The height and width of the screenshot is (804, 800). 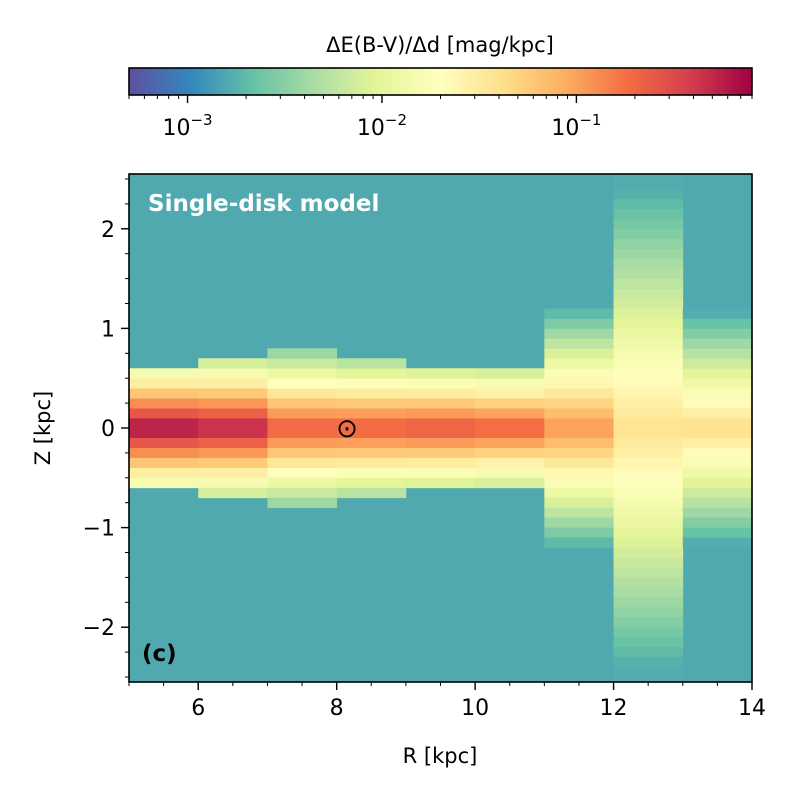 What do you see at coordinates (263, 204) in the screenshot?
I see `model-label: Single-disk model` at bounding box center [263, 204].